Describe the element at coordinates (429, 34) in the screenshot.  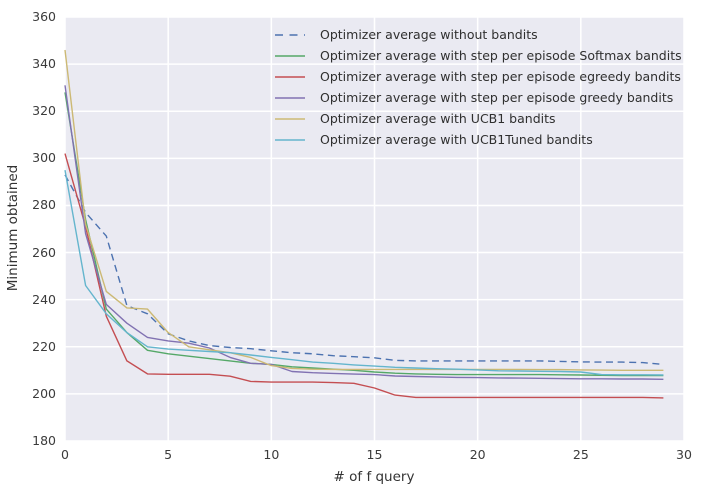
I see `legend-label: Optimizer average without bandits` at that location.